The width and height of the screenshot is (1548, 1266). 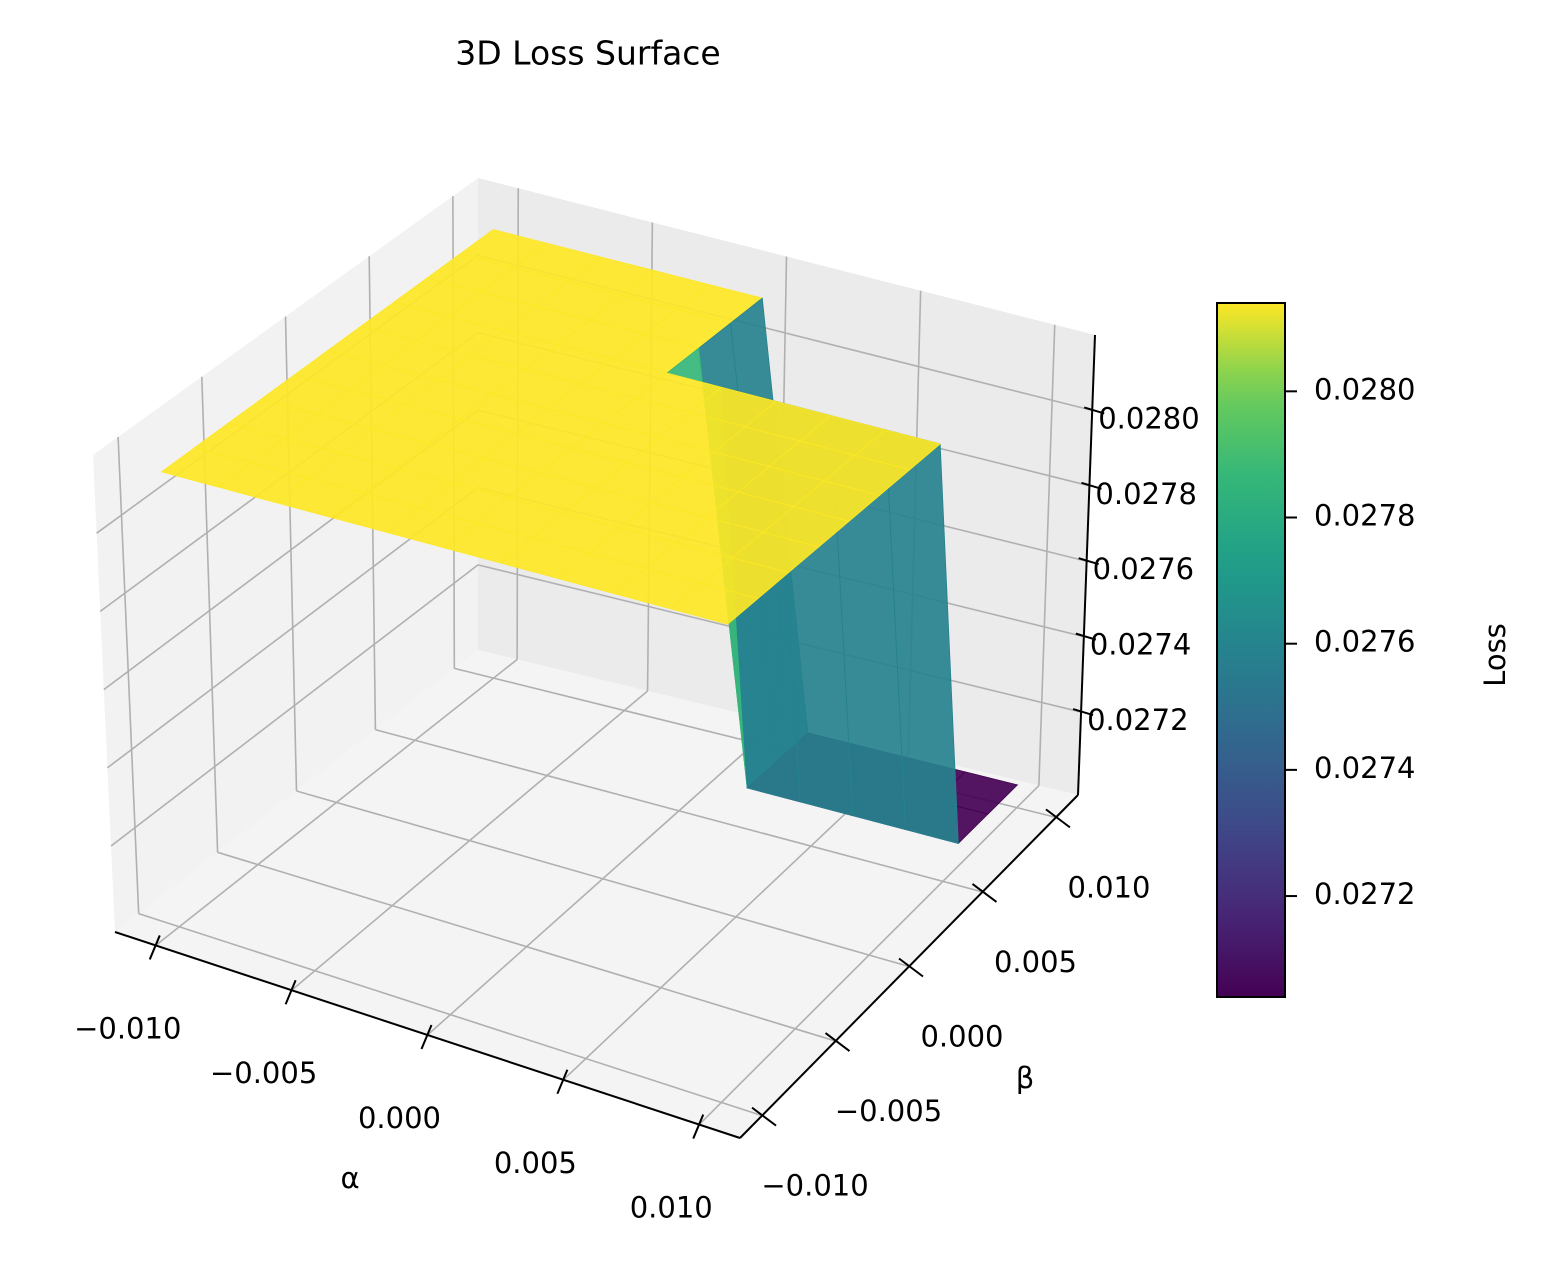 I want to click on y-axis-label: β, so click(x=1025, y=1078).